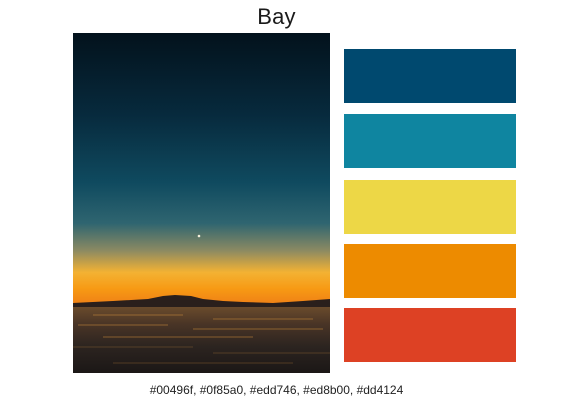 Image resolution: width=583 pixels, height=402 pixels. What do you see at coordinates (276, 16) in the screenshot?
I see `palette-title: Bay` at bounding box center [276, 16].